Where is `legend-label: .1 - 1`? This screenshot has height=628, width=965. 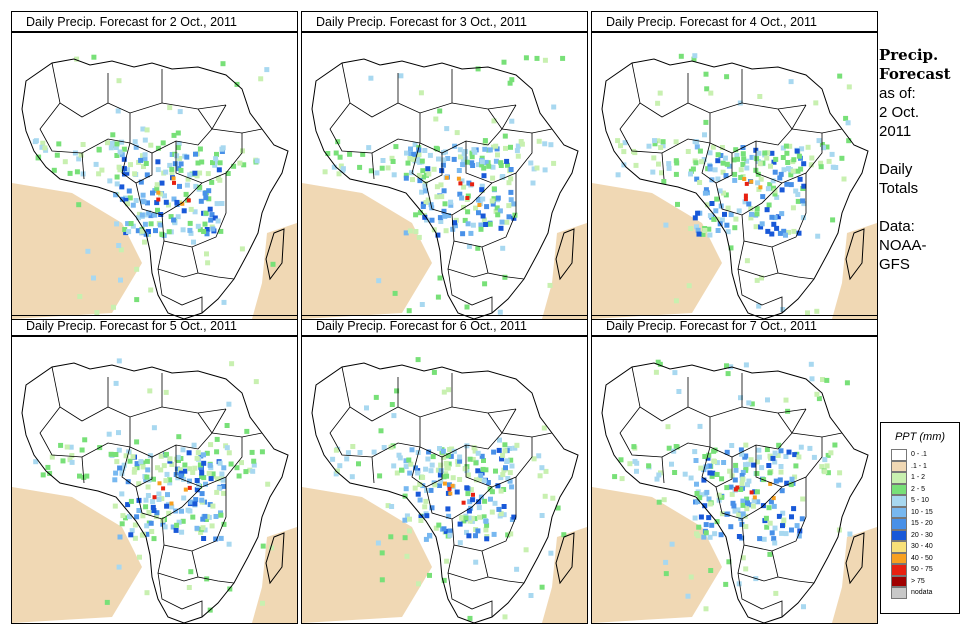 legend-label: .1 - 1 is located at coordinates (919, 466).